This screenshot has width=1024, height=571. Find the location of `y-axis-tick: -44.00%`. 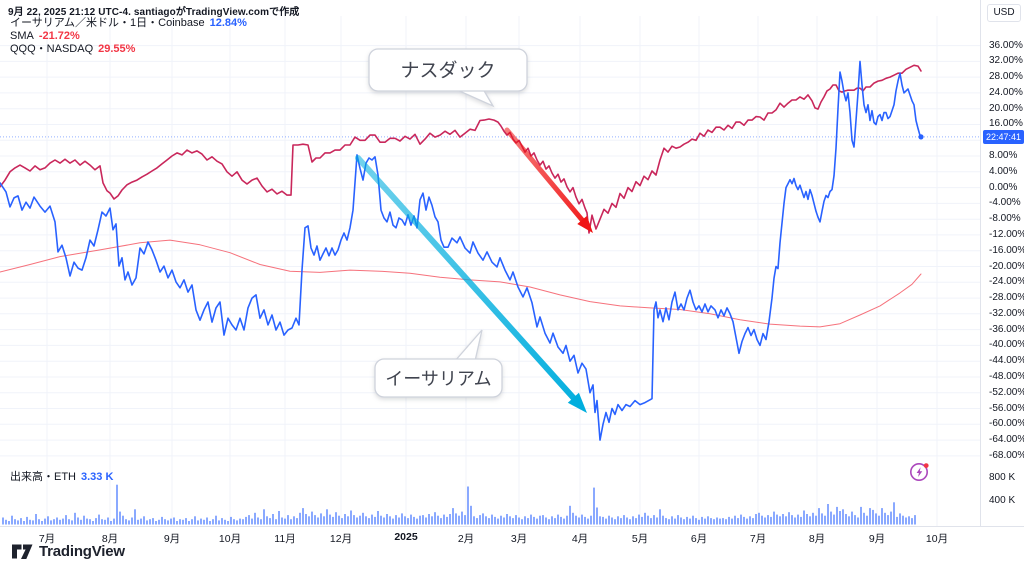

y-axis-tick: -44.00% is located at coordinates (1006, 361).